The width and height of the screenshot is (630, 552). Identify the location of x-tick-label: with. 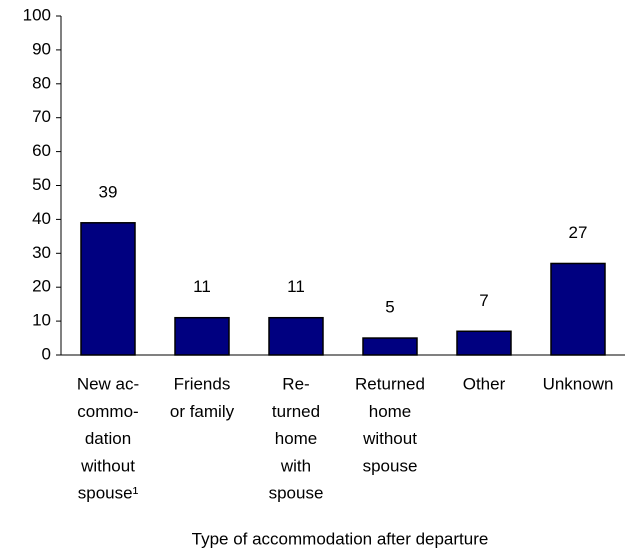
(295, 465).